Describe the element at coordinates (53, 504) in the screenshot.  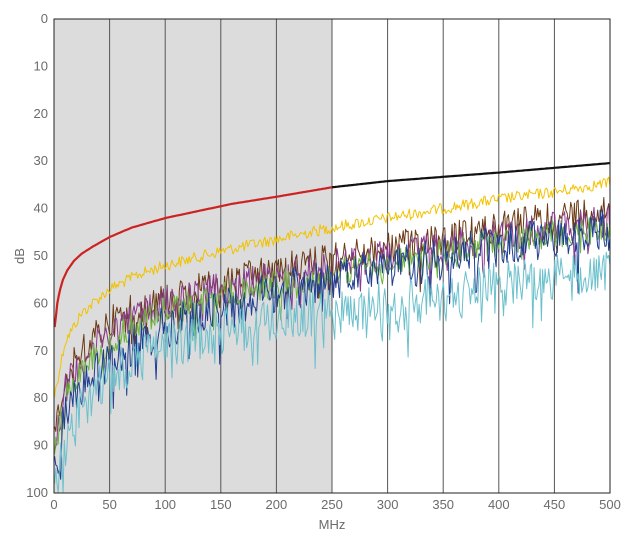
I see `x-tick-label-0: 0` at that location.